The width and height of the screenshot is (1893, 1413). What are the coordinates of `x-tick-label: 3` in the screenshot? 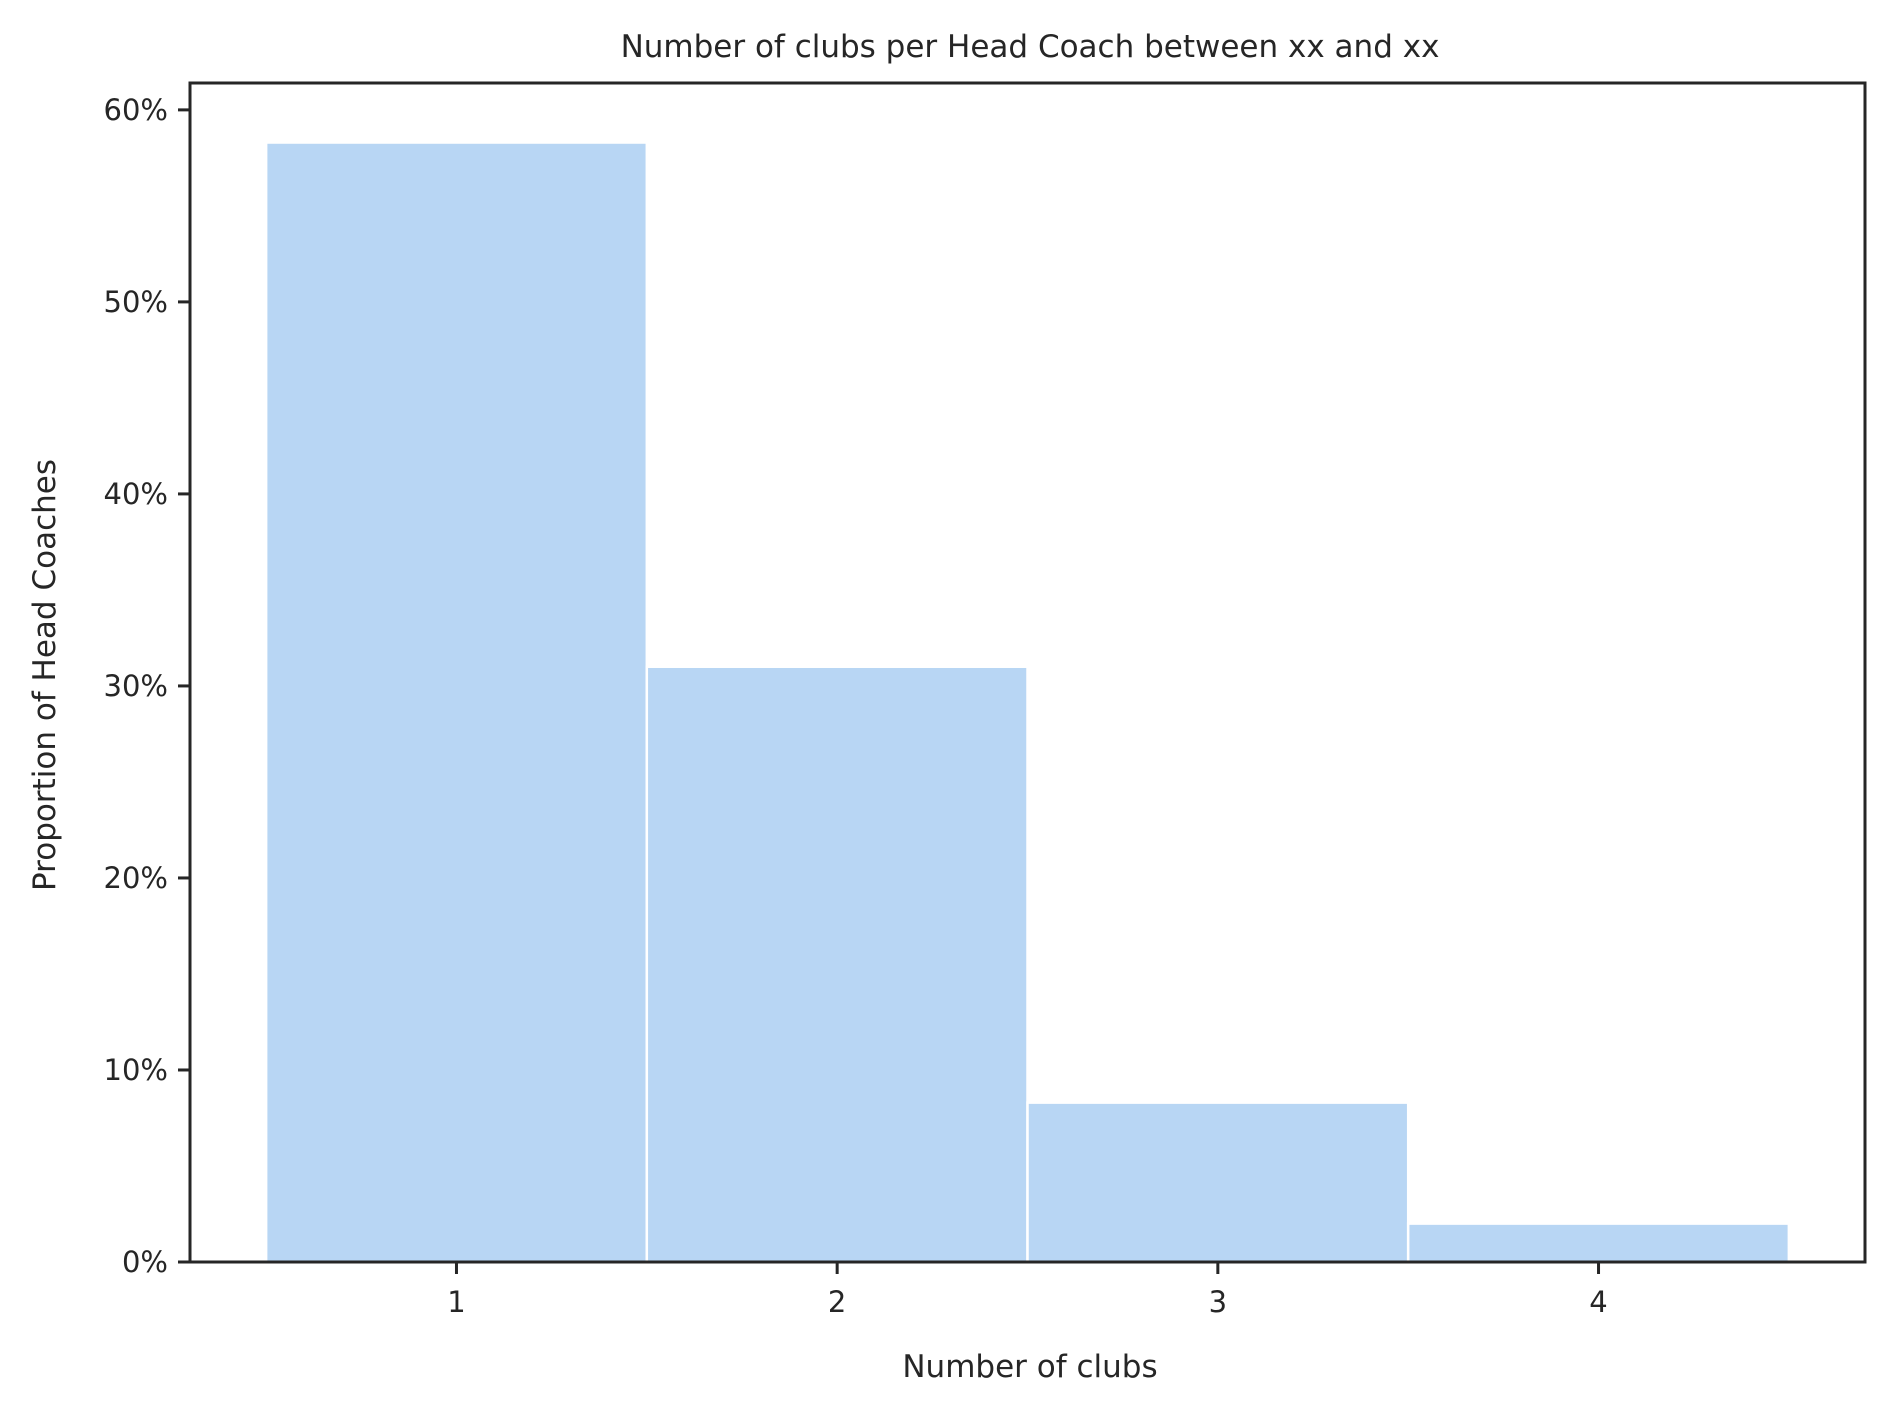 It's located at (1218, 1302).